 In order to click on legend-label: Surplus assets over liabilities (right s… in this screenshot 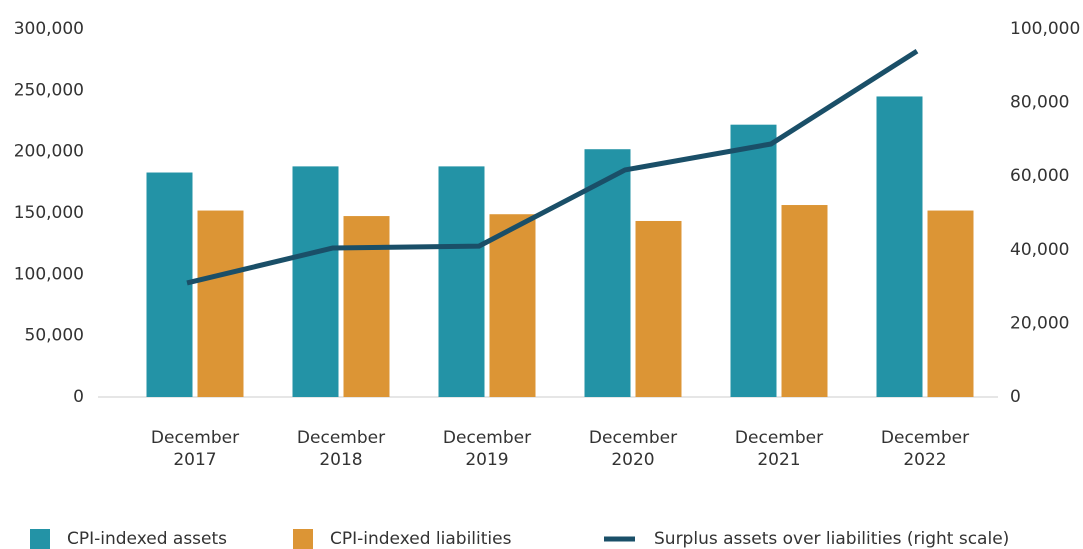, I will do `click(831, 539)`.